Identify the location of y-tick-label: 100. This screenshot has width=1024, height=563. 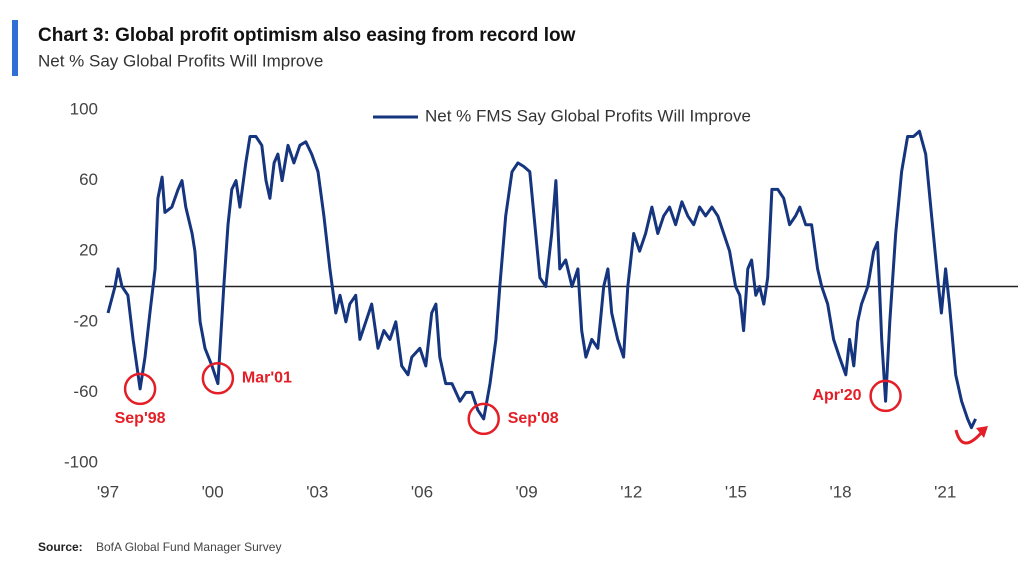
(84, 108).